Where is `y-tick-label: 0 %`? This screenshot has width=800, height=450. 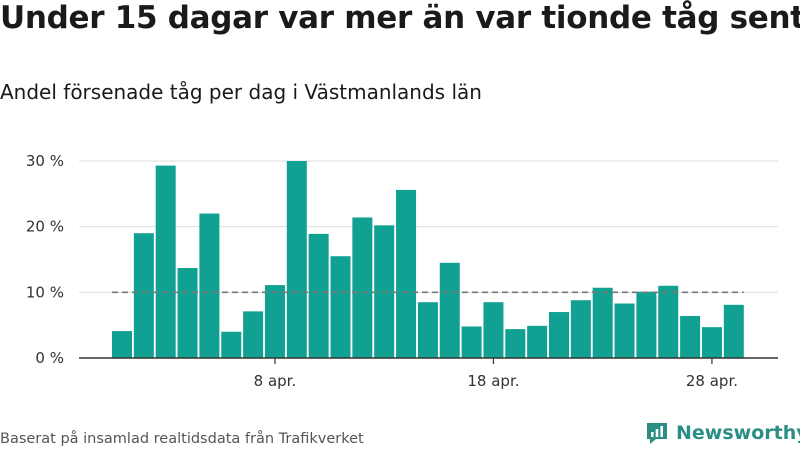 y-tick-label: 0 % is located at coordinates (49, 358).